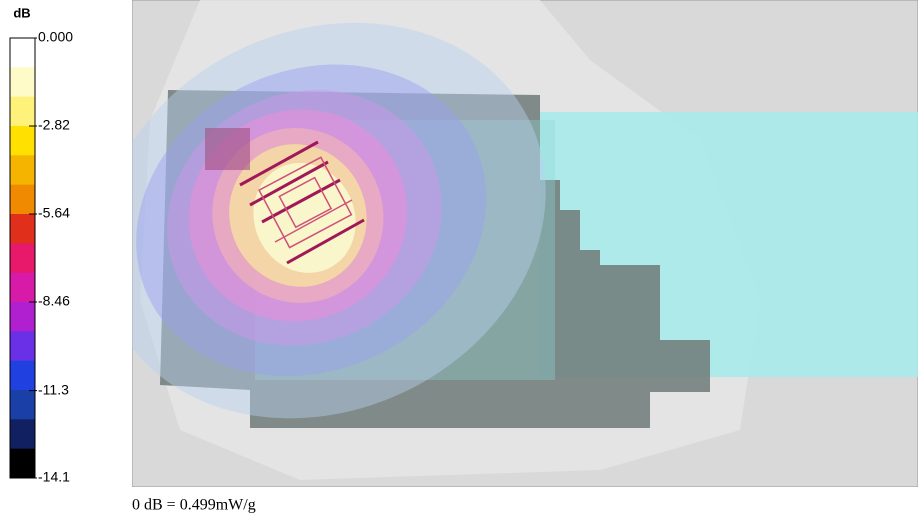 The image size is (920, 525). I want to click on colorbar-label: dB, so click(21, 12).